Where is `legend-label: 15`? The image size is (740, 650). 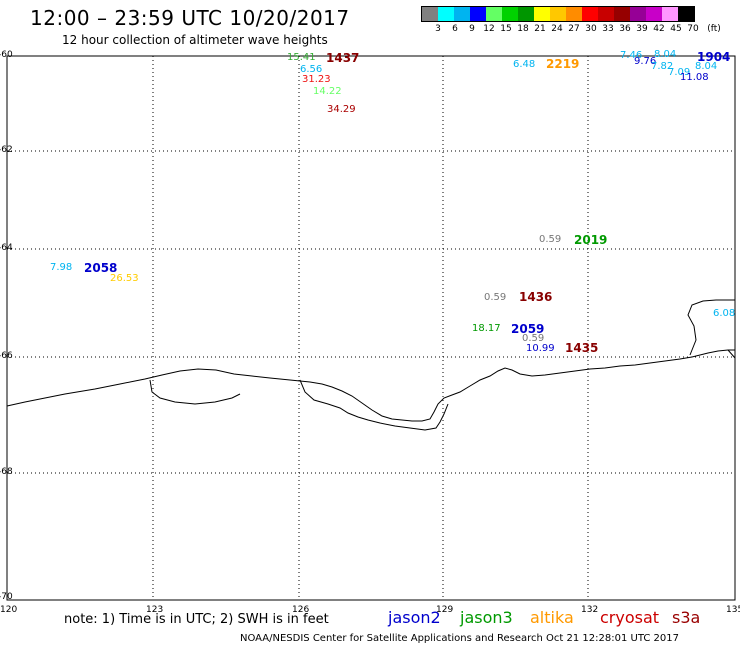
legend-label: 15 is located at coordinates (506, 29).